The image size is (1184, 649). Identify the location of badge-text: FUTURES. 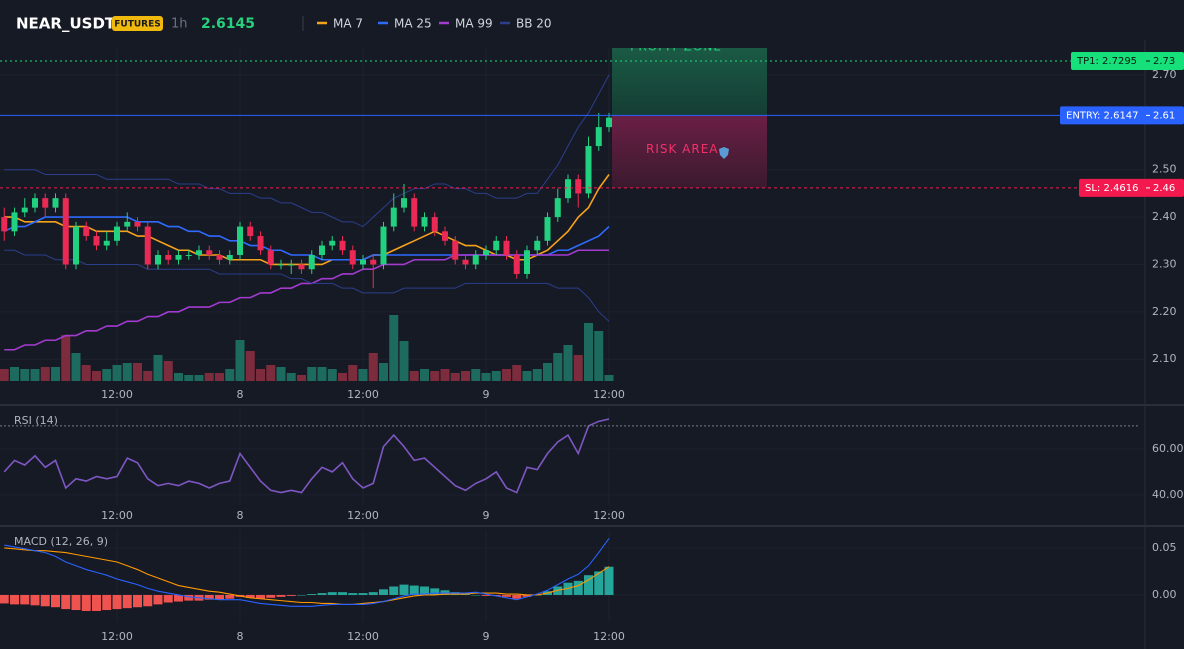
(137, 25).